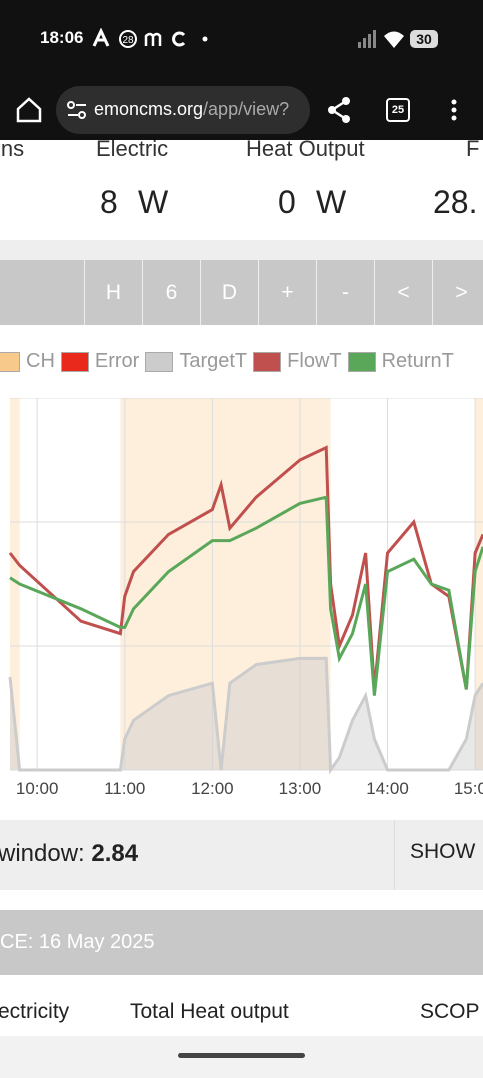 The height and width of the screenshot is (1078, 483). Describe the element at coordinates (455, 202) in the screenshot. I see `stat-value: 28.` at that location.